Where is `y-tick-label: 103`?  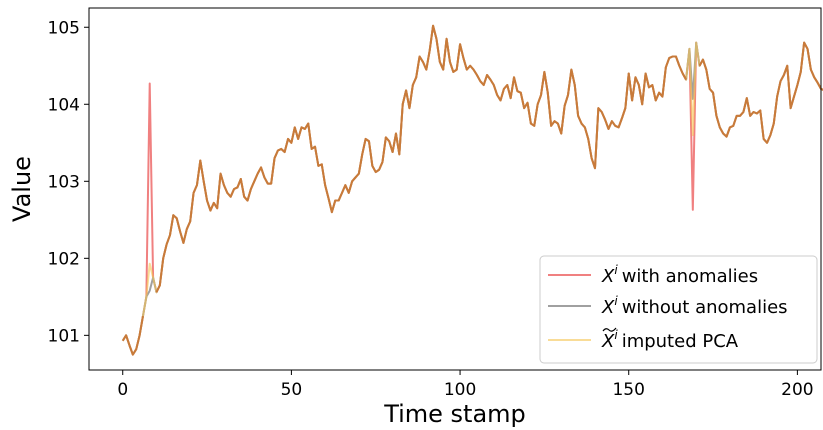
y-tick-label: 103 is located at coordinates (64, 182).